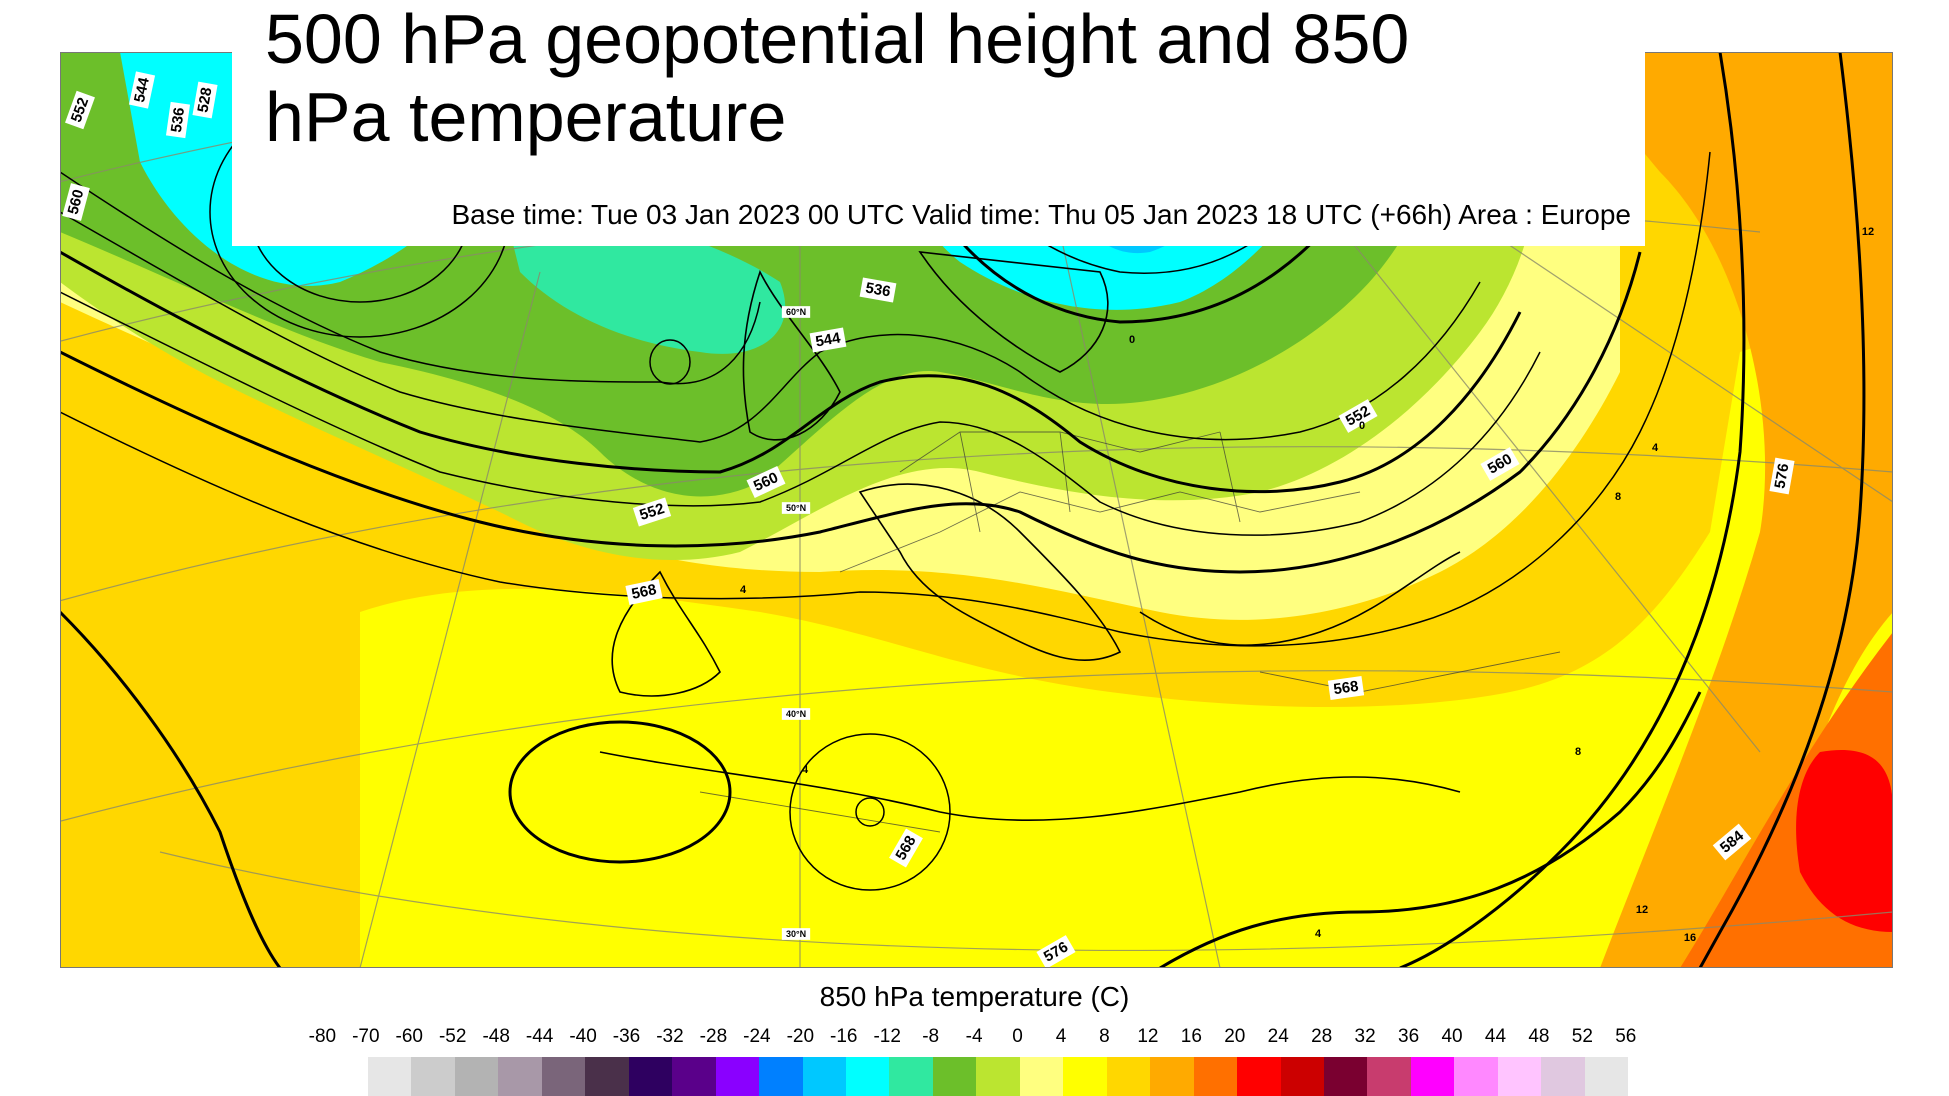 This screenshot has height=1096, width=1949. What do you see at coordinates (1409, 1036) in the screenshot?
I see `legend-tick-label: 36` at bounding box center [1409, 1036].